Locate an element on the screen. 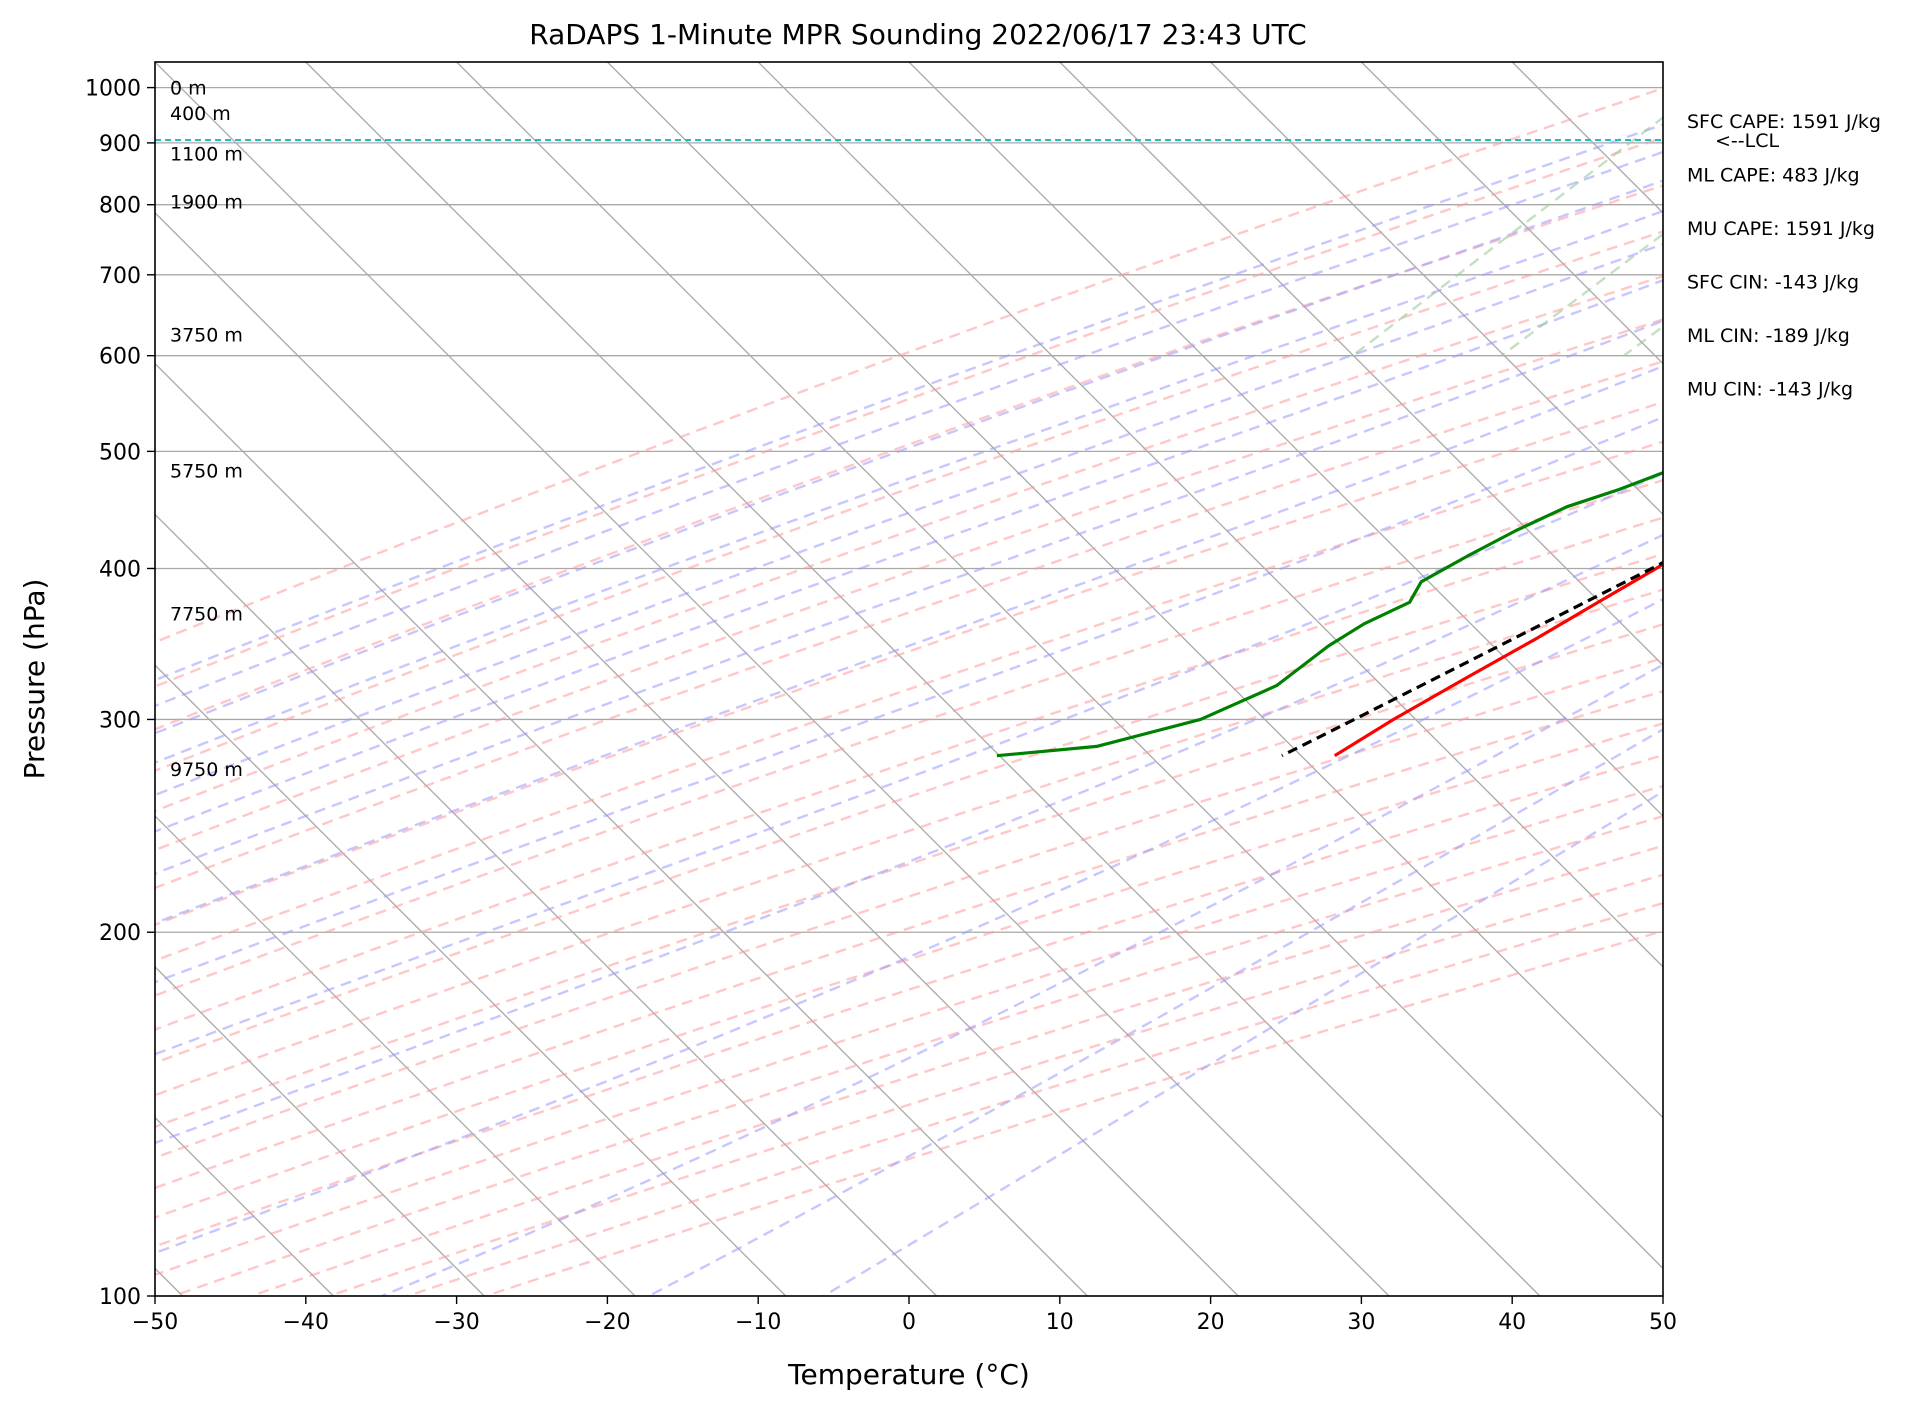 The height and width of the screenshot is (1406, 1925). x-tick-label: 40 is located at coordinates (1512, 1322).